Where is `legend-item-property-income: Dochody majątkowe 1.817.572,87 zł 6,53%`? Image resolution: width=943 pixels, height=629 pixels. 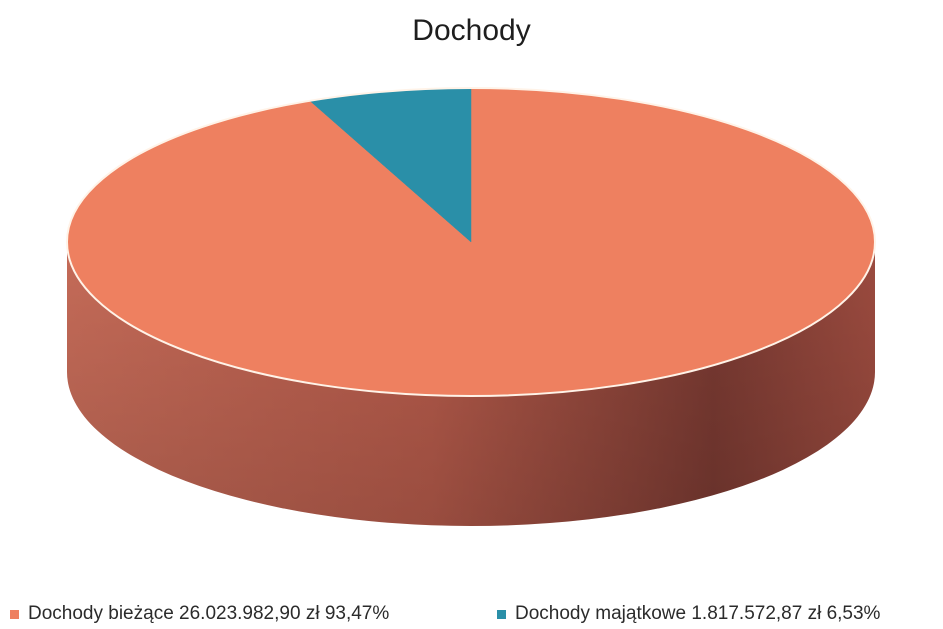 legend-item-property-income: Dochody majątkowe 1.817.572,87 zł 6,53% is located at coordinates (688, 614).